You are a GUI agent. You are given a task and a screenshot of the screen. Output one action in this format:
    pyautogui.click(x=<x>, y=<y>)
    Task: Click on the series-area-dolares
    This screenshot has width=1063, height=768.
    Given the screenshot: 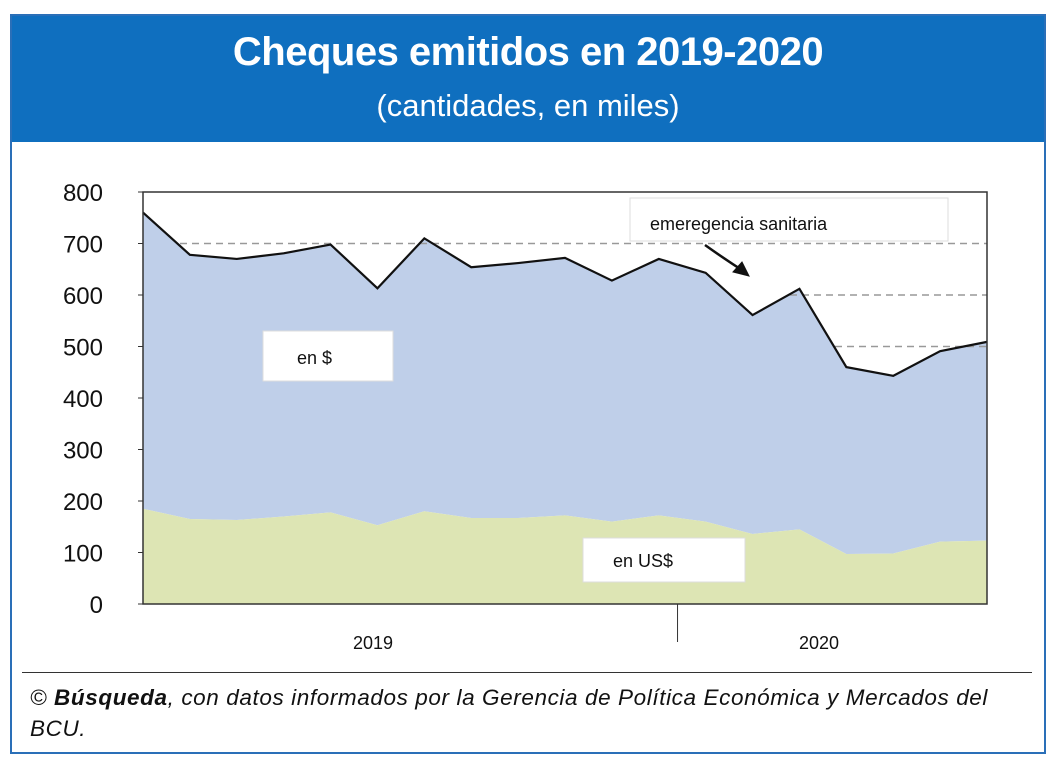 What is the action you would take?
    pyautogui.click(x=565, y=556)
    